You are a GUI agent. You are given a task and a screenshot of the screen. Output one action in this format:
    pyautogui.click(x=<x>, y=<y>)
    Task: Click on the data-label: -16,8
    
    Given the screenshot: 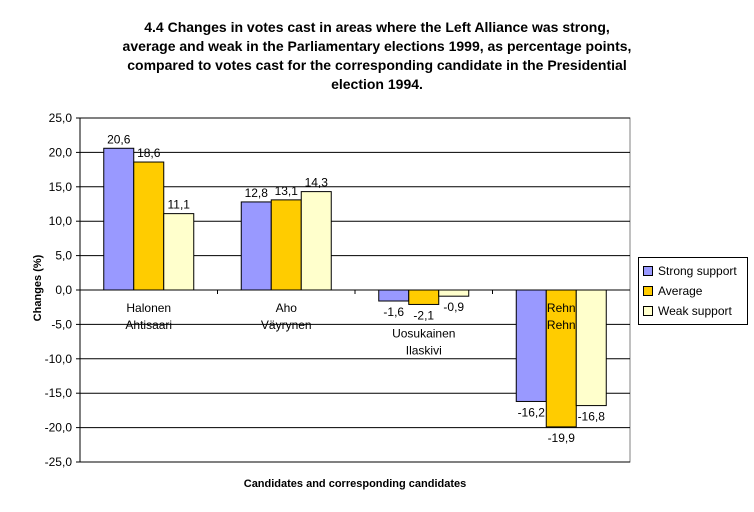 What is the action you would take?
    pyautogui.click(x=592, y=417)
    